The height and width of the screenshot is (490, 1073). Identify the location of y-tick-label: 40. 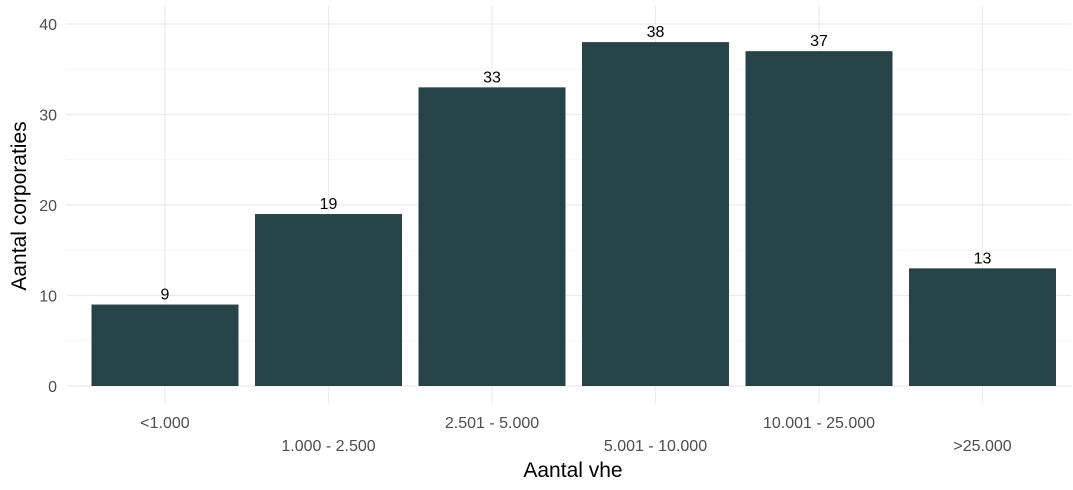
(48, 25).